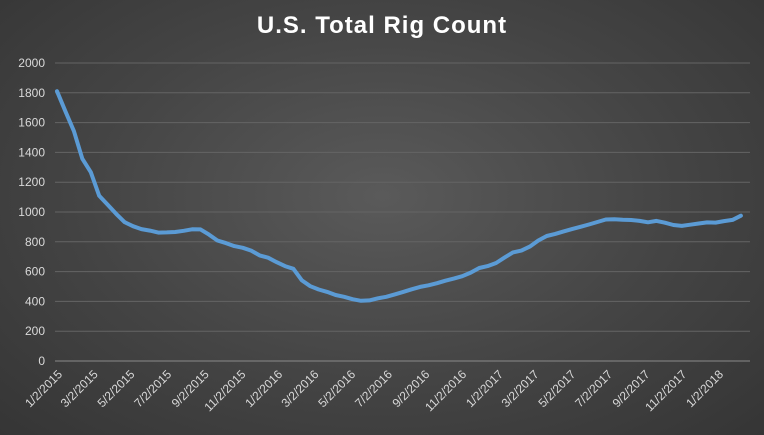  I want to click on y-tick-label: 1200, so click(31, 182).